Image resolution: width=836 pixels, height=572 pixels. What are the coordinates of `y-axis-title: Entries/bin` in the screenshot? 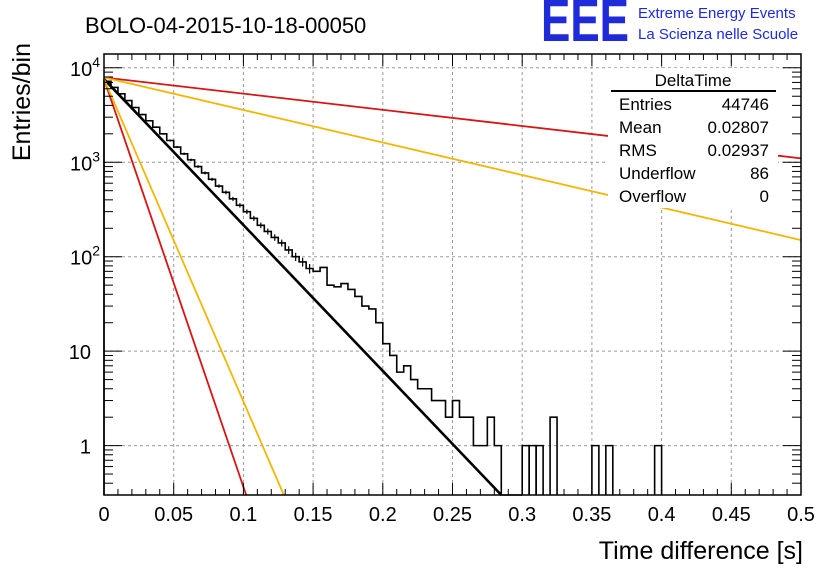 It's located at (22, 102).